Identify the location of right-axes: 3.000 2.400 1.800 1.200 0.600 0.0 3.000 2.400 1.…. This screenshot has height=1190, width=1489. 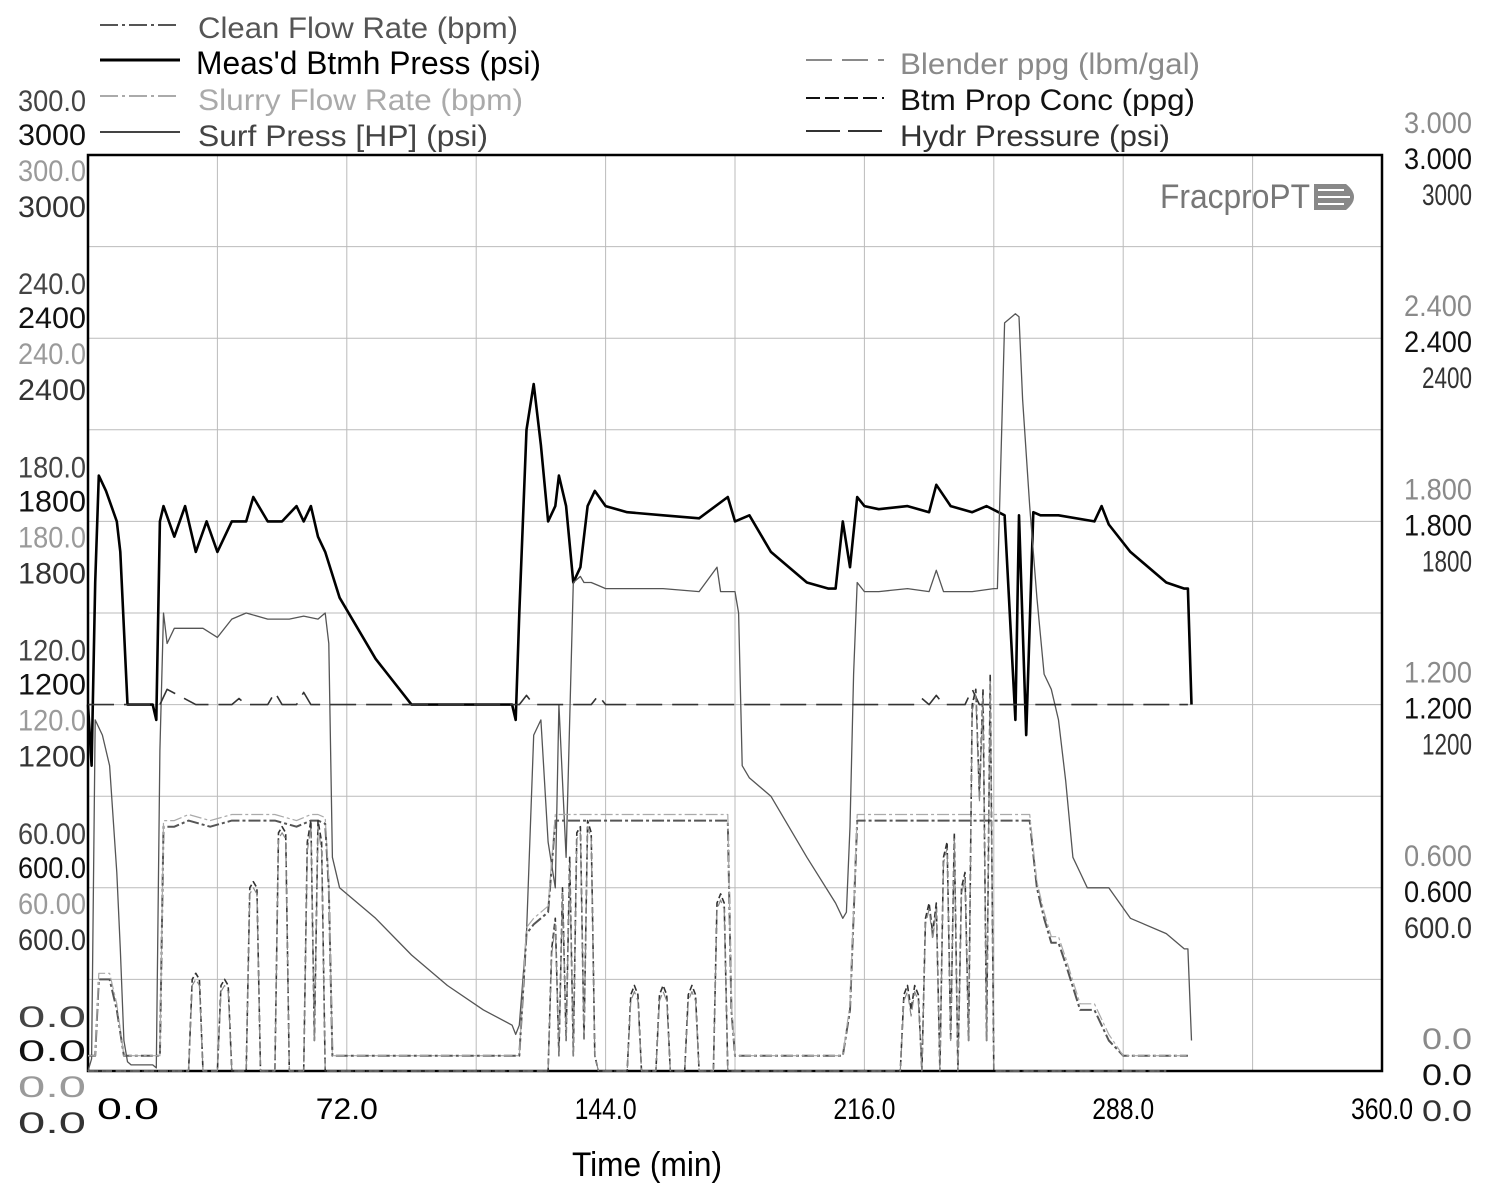
(1438, 617).